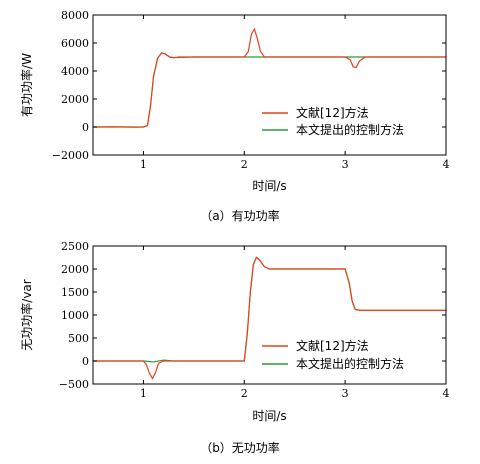 This screenshot has width=480, height=464. I want to click on y-tick-label: −2000, so click(70, 155).